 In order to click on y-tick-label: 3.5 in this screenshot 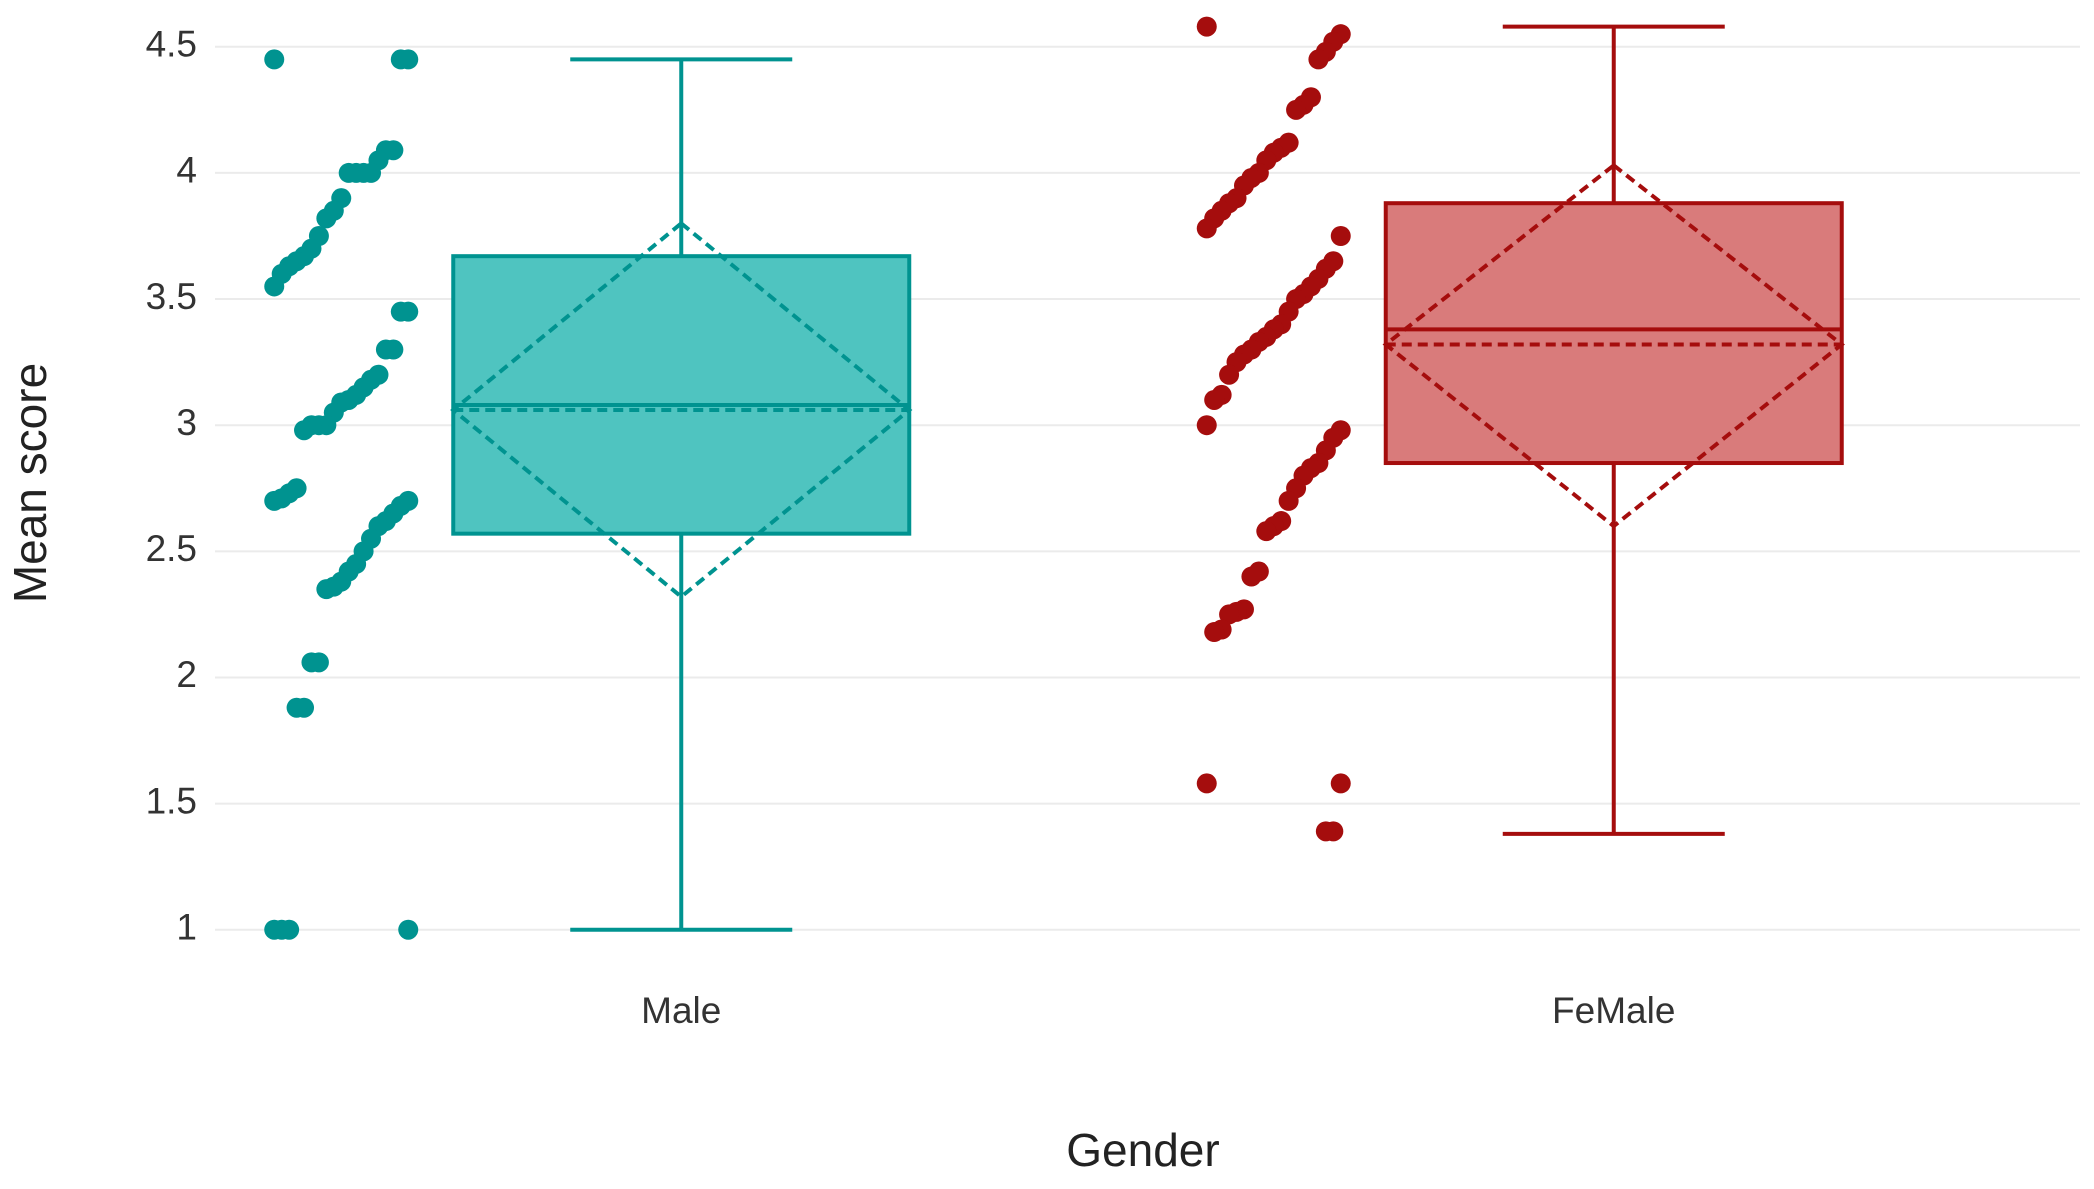, I will do `click(171, 296)`.